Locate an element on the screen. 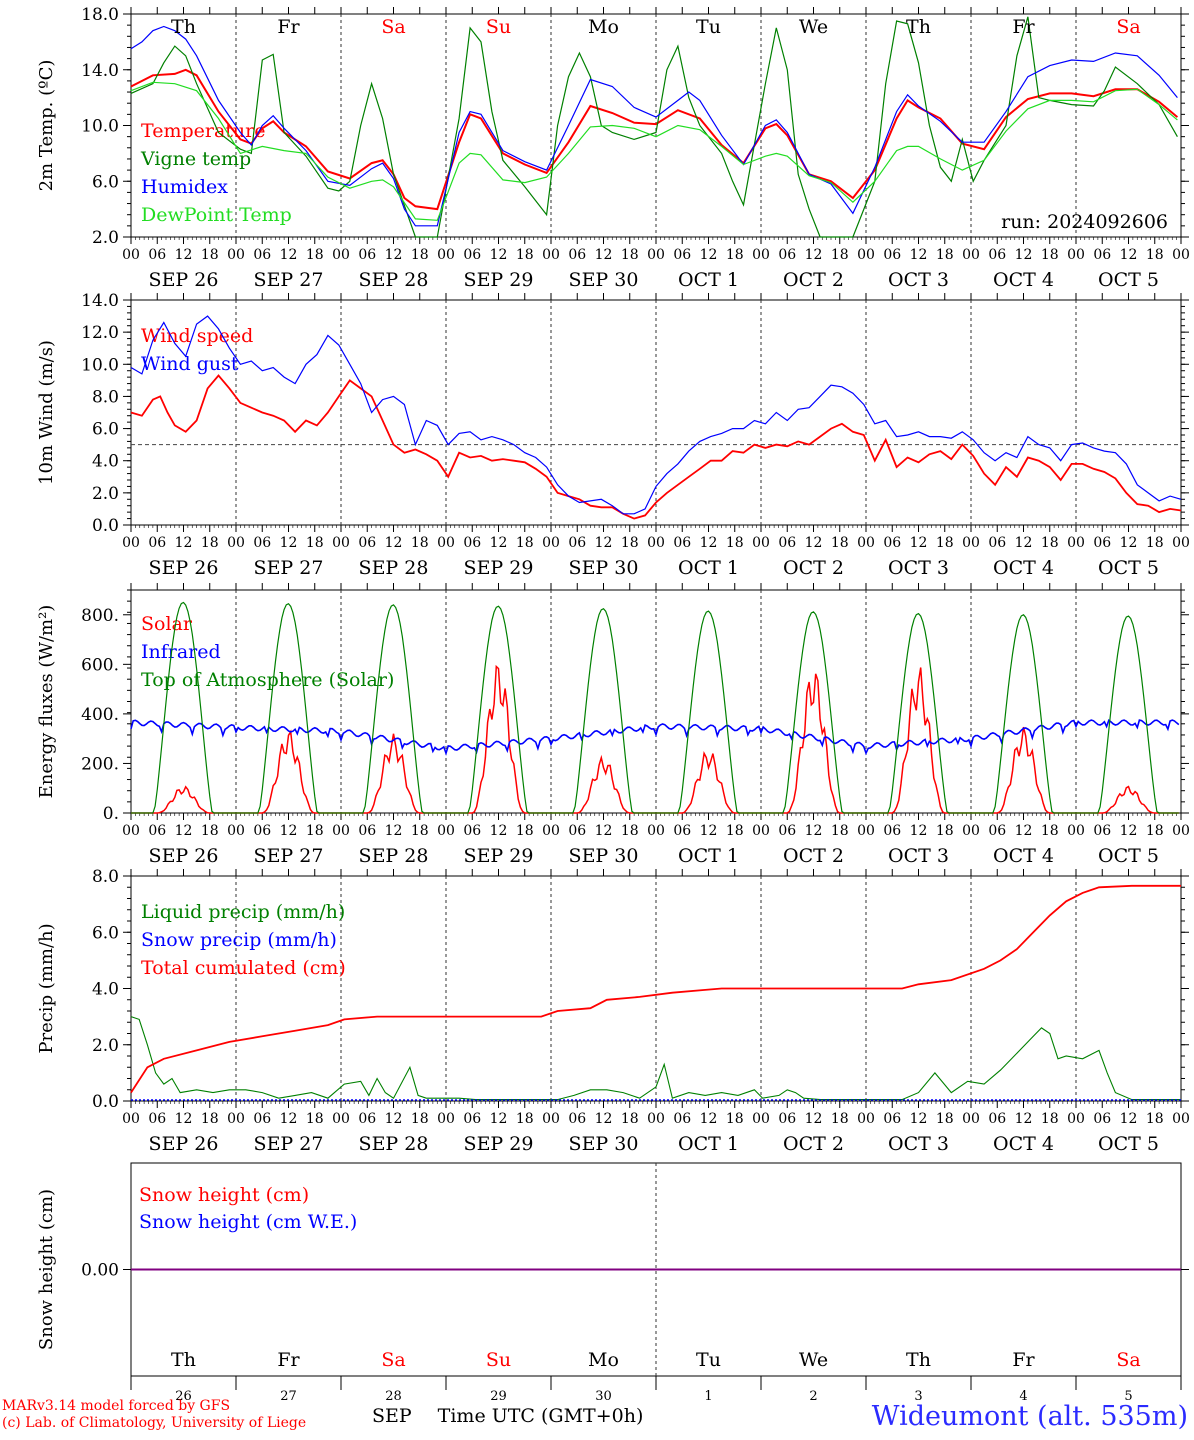 Image resolution: width=1194 pixels, height=1440 pixels. y-tick-label: 2.0 is located at coordinates (105, 238).